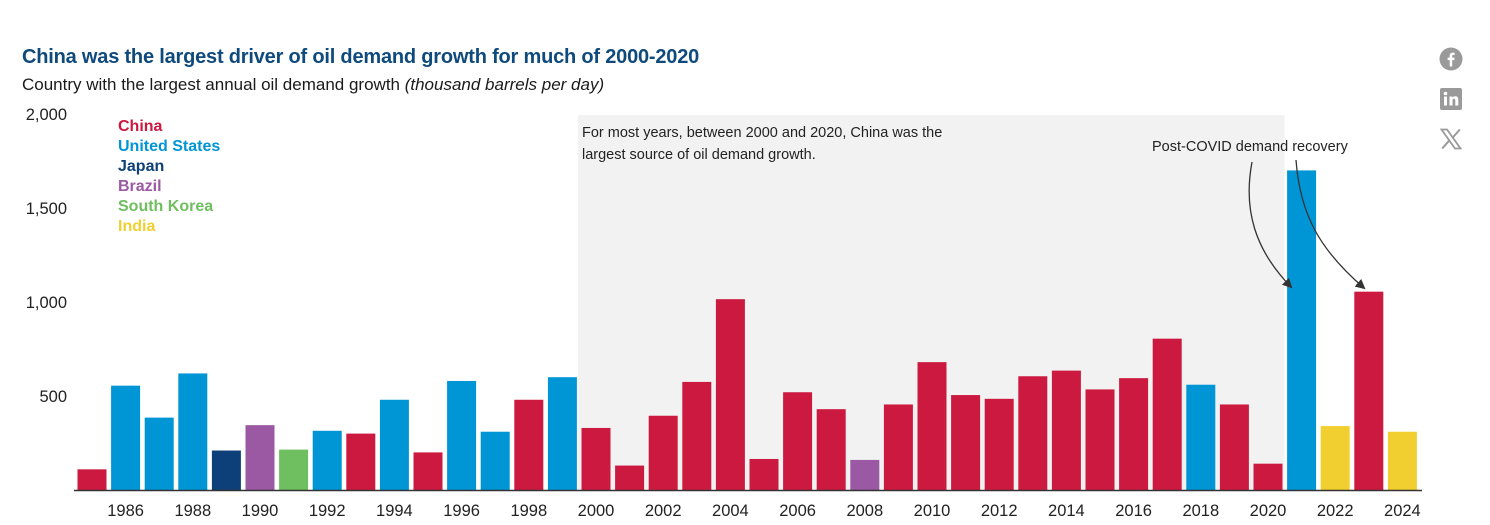  Describe the element at coordinates (1133, 511) in the screenshot. I see `x-tick-label: 2016` at that location.